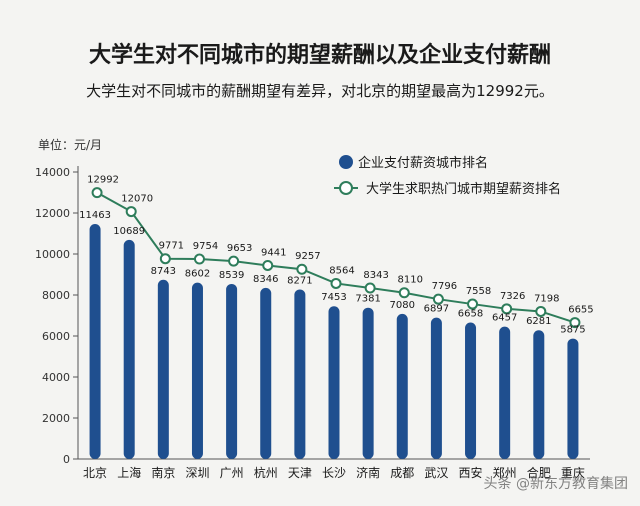  I want to click on chart-title: 大学生对不同城市的期望薪酬以及企业支付薪酬, so click(320, 55).